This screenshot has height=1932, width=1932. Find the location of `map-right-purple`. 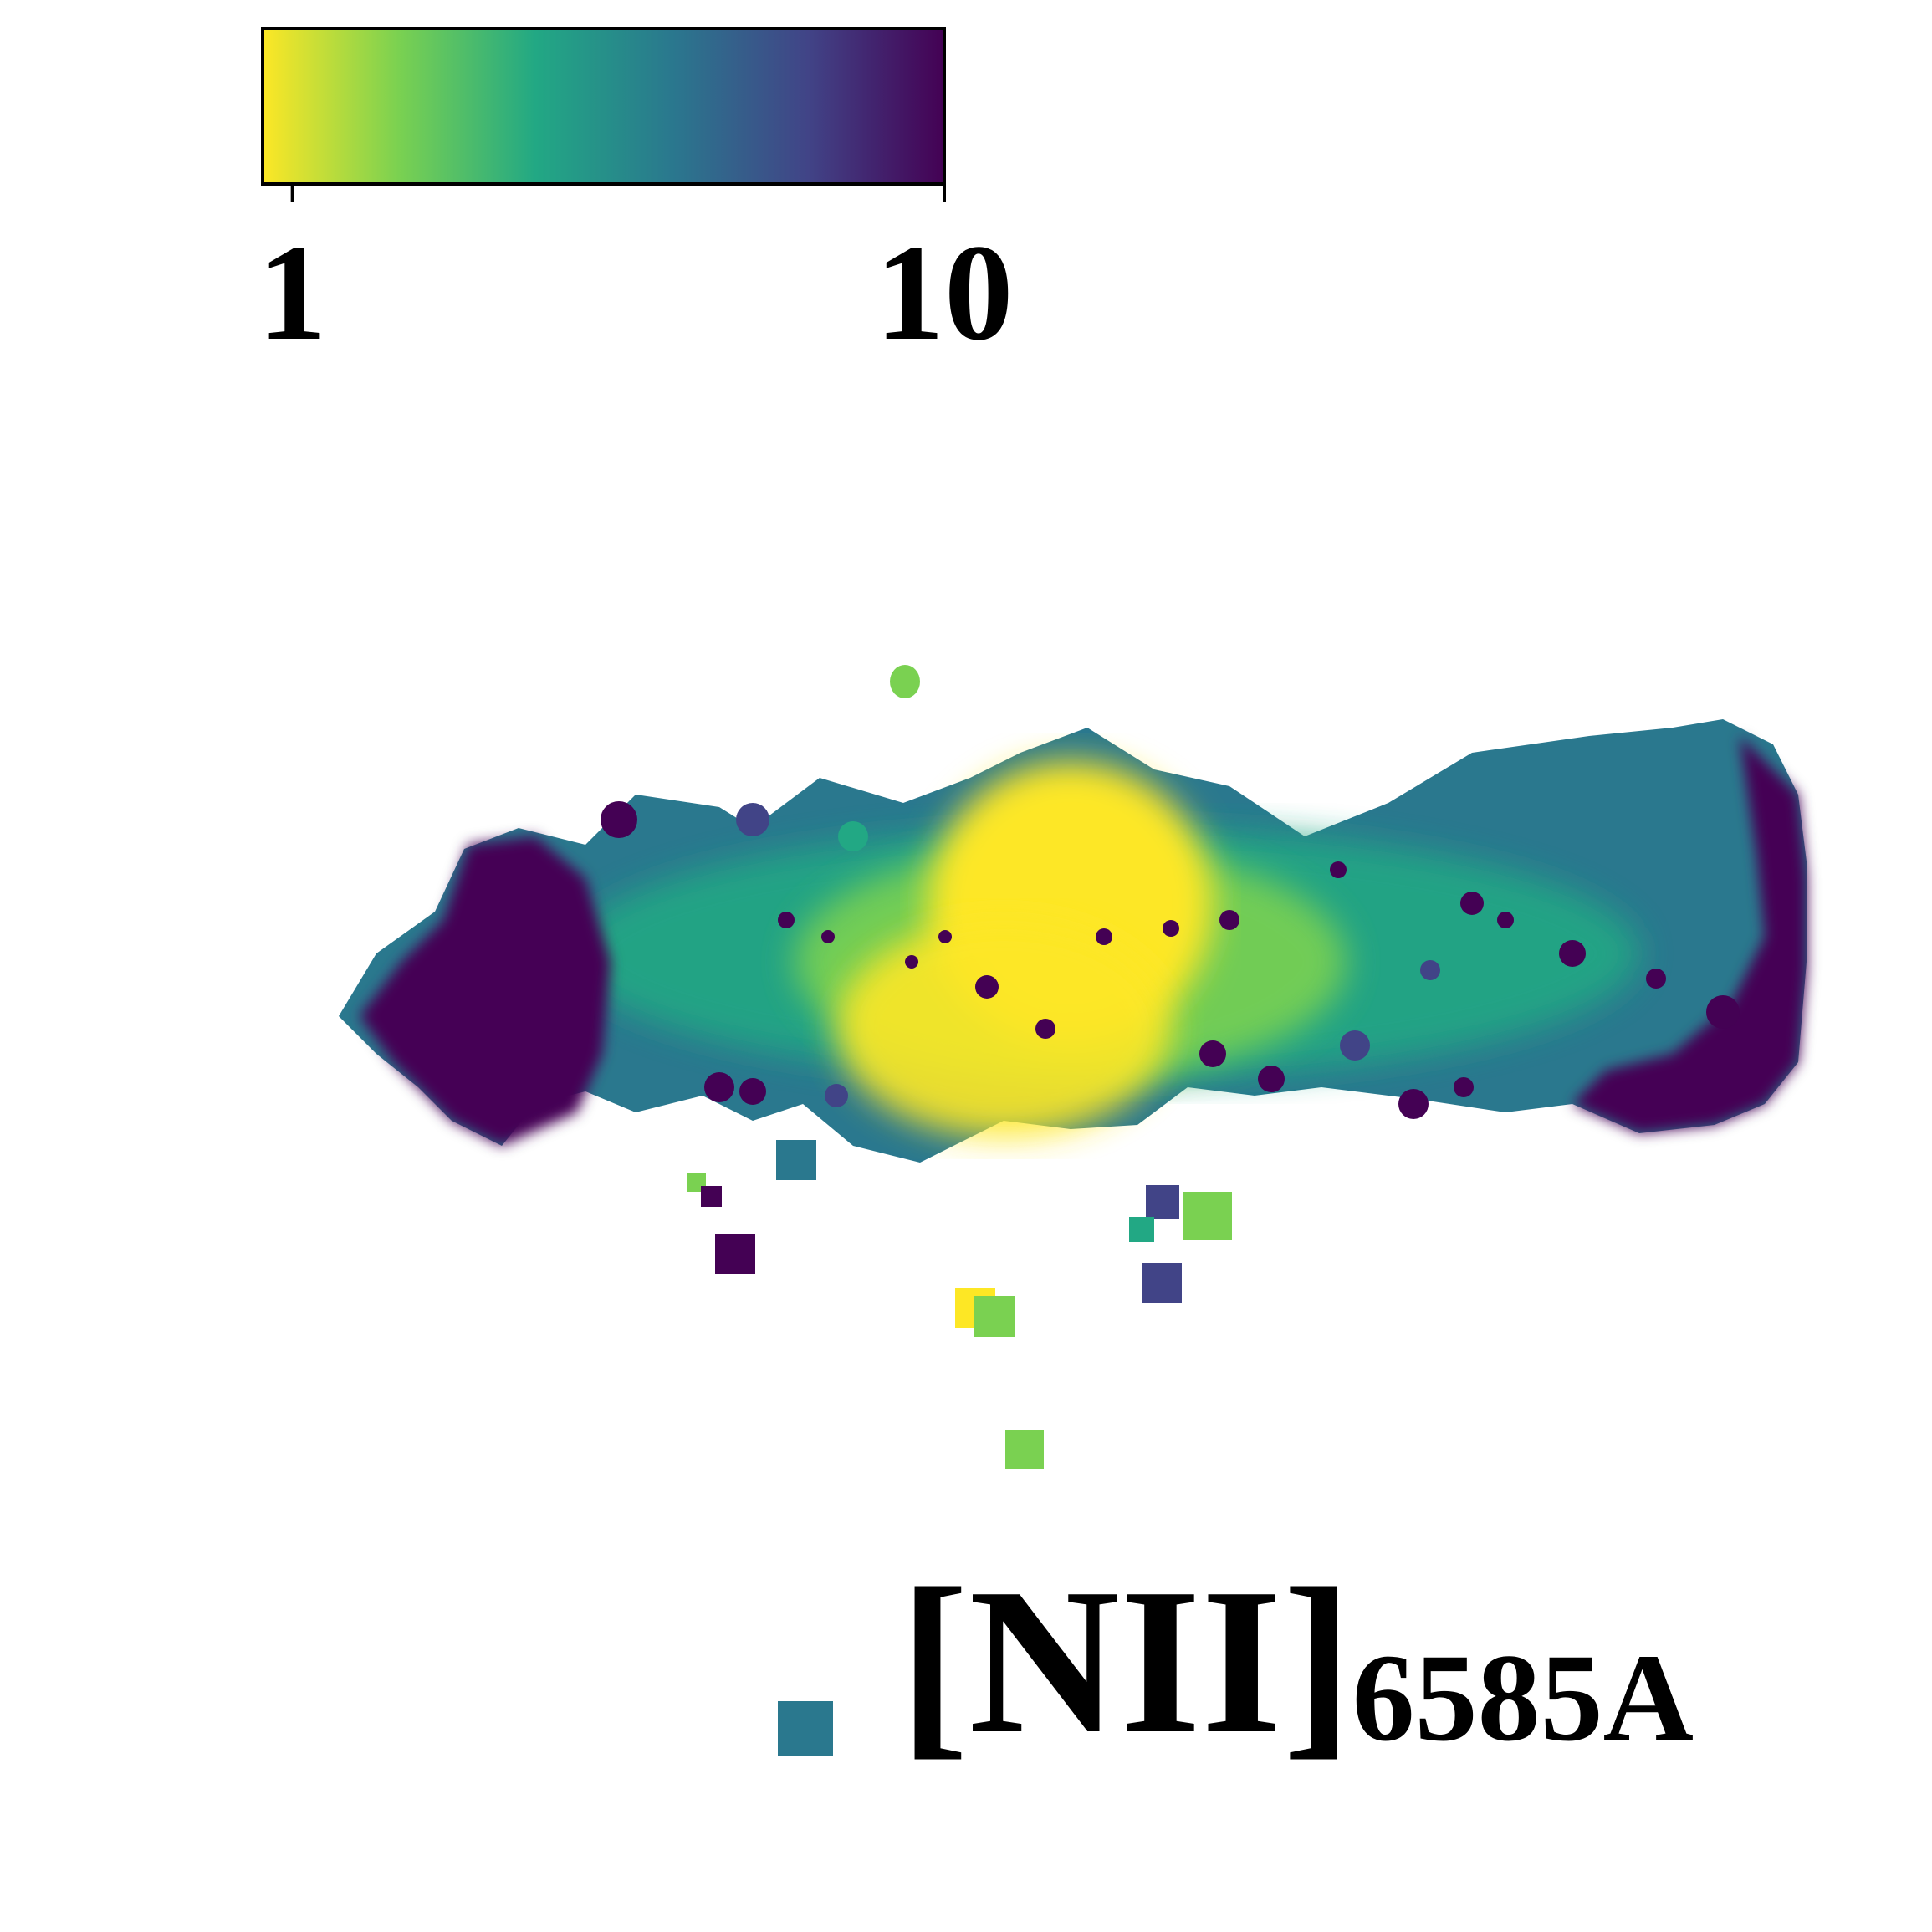

map-right-purple is located at coordinates (1689, 934).